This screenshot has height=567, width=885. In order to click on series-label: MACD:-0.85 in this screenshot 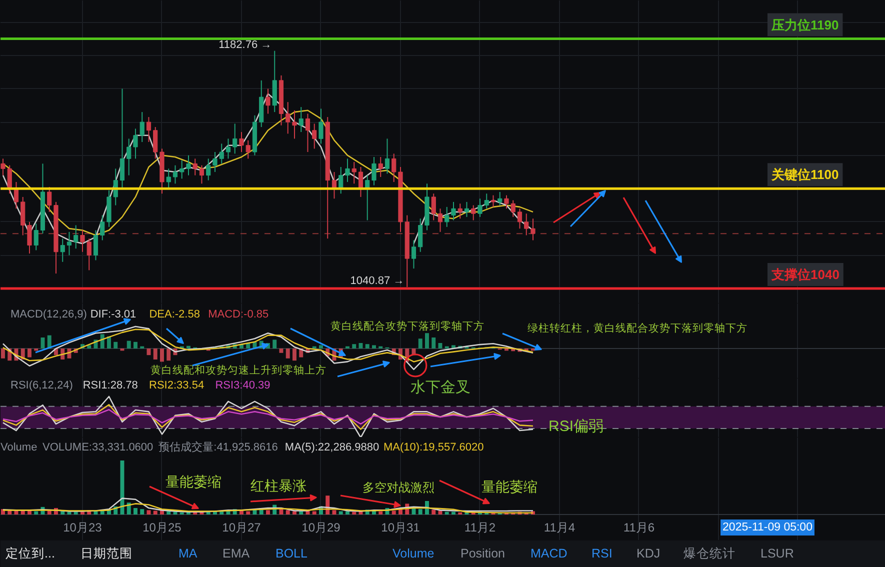, I will do `click(238, 314)`.